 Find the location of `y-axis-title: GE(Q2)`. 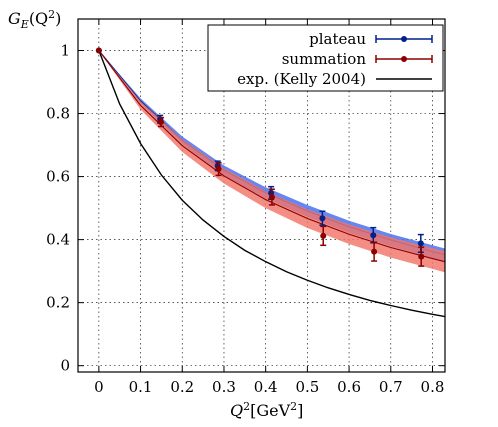

y-axis-title: GE(Q2) is located at coordinates (34, 19).